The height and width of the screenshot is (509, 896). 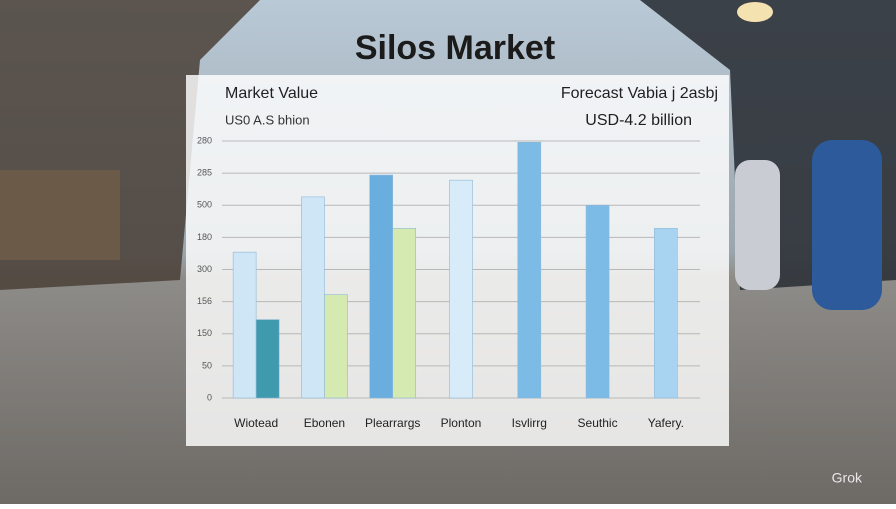 I want to click on x-tick-label: Ebonen, so click(x=324, y=423).